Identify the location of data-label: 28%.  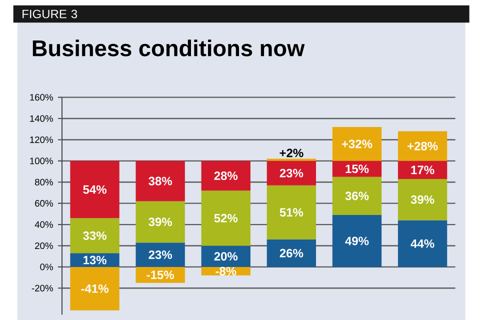
(226, 176).